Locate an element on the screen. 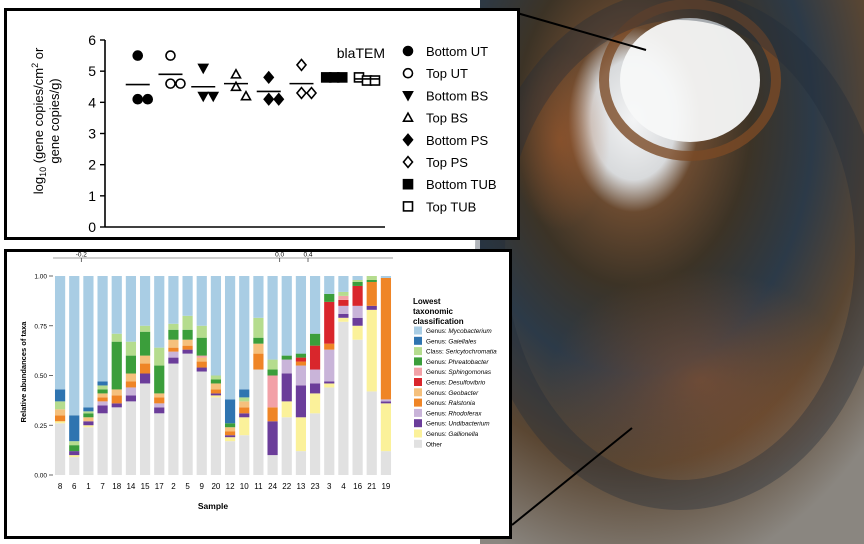  legend-title-line: taxonomic is located at coordinates (433, 311).